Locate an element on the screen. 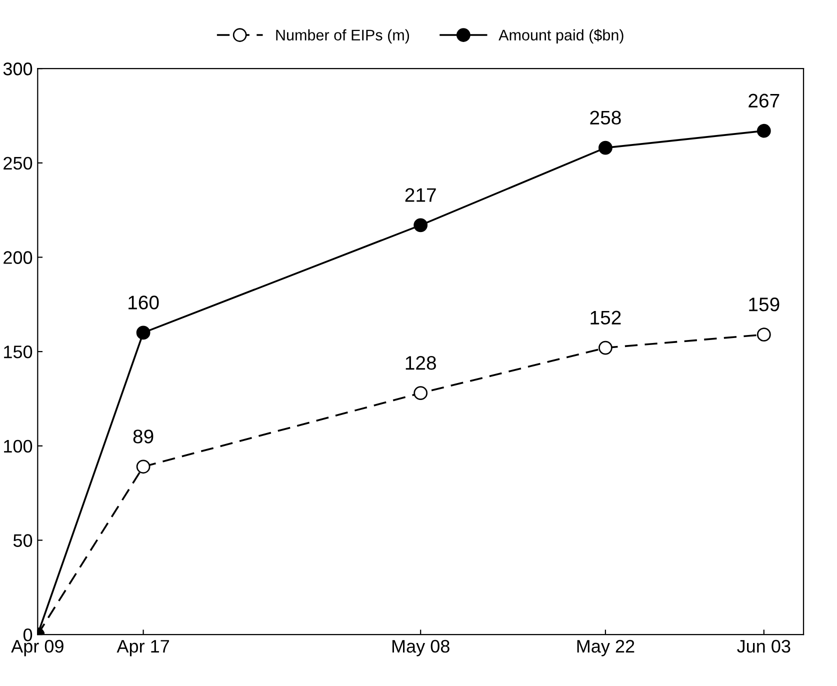 The width and height of the screenshot is (837, 686). x-tick-label: Apr 09 is located at coordinates (37, 648).